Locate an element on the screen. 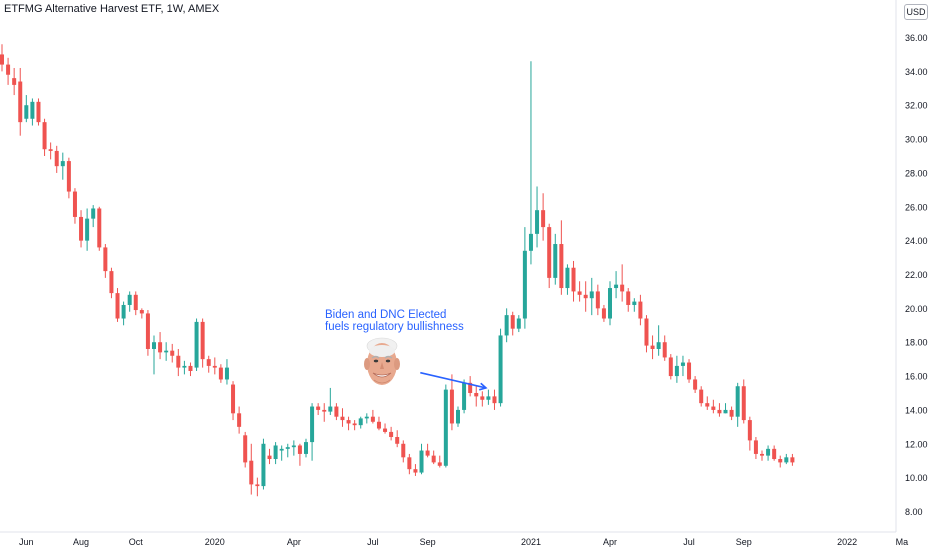  x-tick-label: Sep is located at coordinates (744, 542).